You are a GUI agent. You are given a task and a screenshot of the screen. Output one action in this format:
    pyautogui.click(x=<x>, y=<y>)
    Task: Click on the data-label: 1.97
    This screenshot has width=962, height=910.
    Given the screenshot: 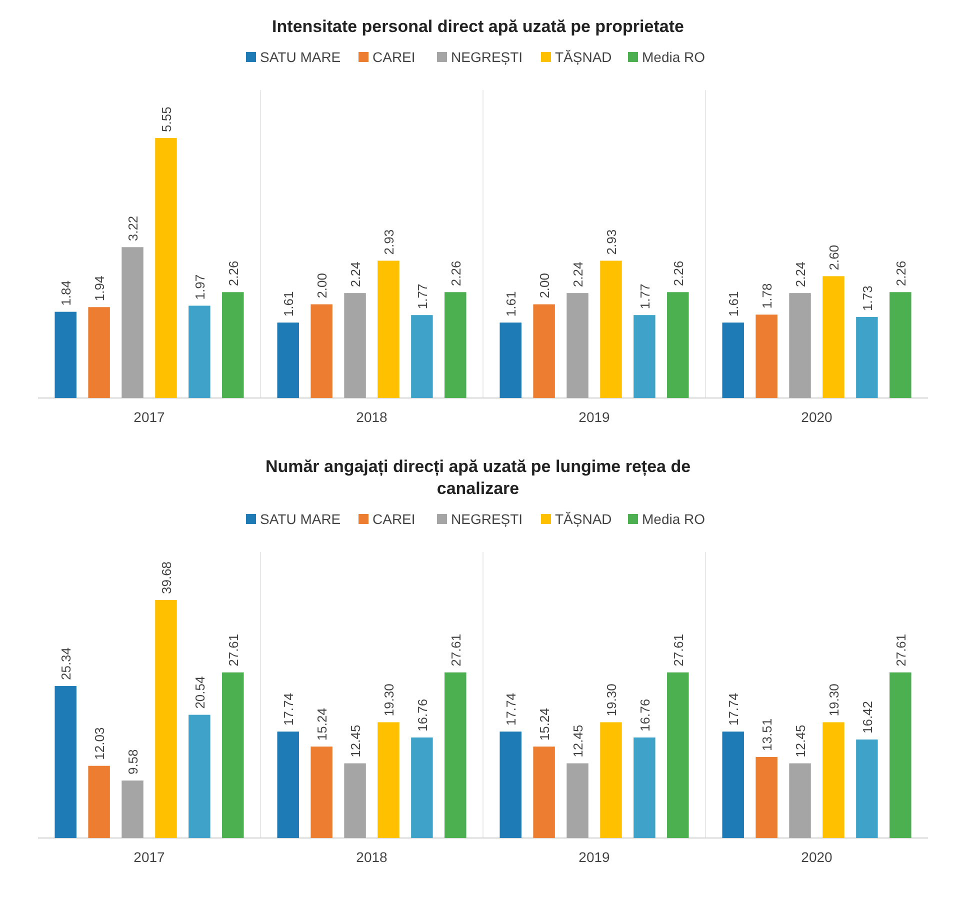 What is the action you would take?
    pyautogui.click(x=200, y=287)
    